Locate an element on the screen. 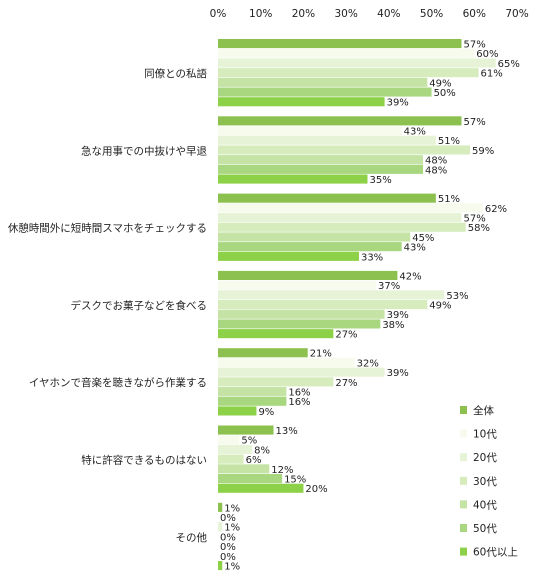 Image resolution: width=536 pixels, height=577 pixels. x-tick-label: 60% is located at coordinates (474, 14).